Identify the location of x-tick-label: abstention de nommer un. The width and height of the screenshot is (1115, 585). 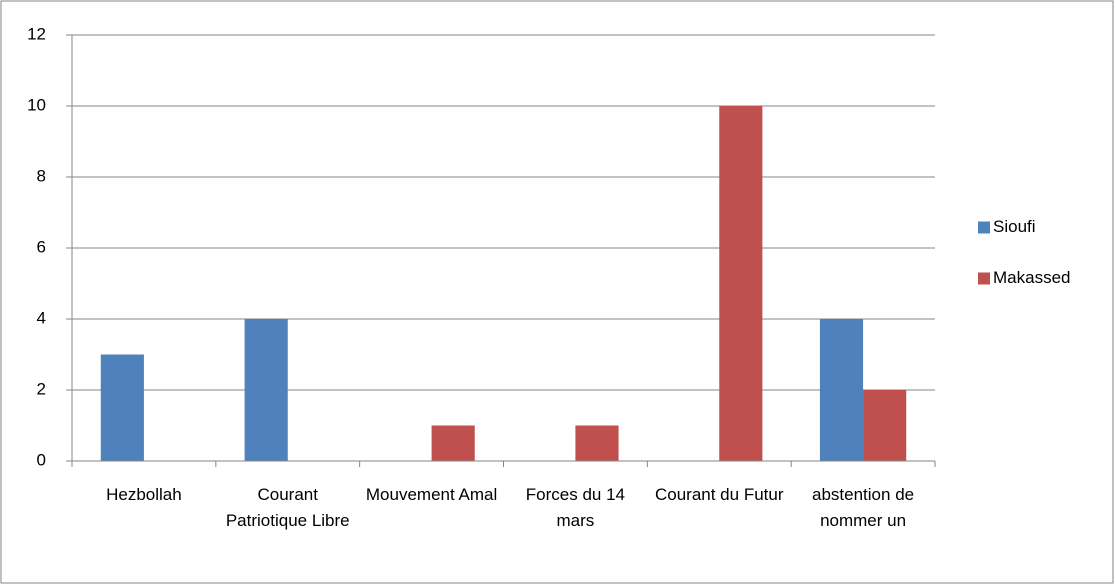
(863, 507).